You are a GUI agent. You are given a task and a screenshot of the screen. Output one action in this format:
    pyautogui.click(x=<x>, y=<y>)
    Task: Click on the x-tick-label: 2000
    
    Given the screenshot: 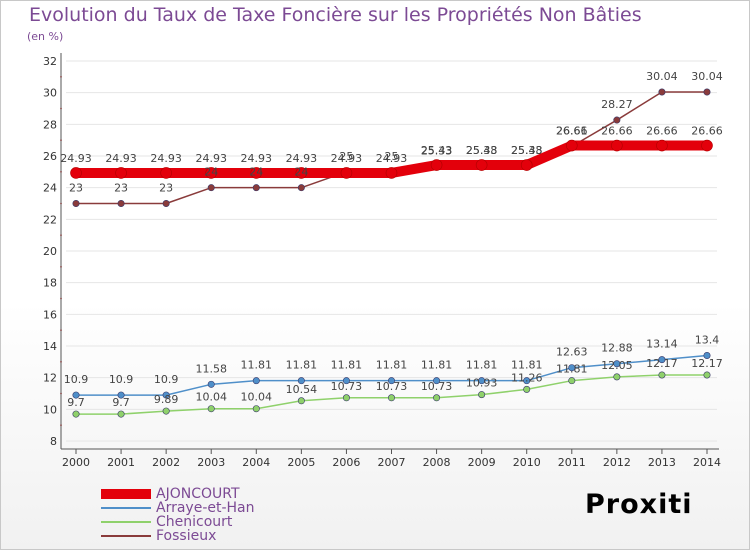 What is the action you would take?
    pyautogui.click(x=76, y=462)
    